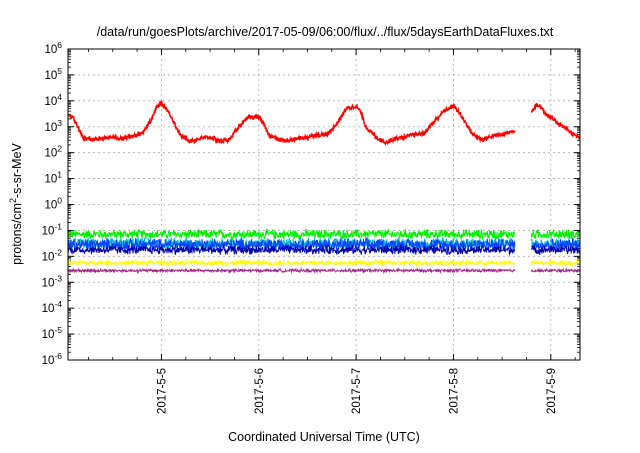 This screenshot has height=453, width=640. What do you see at coordinates (58, 304) in the screenshot?
I see `y-tick-exponent: -4` at bounding box center [58, 304].